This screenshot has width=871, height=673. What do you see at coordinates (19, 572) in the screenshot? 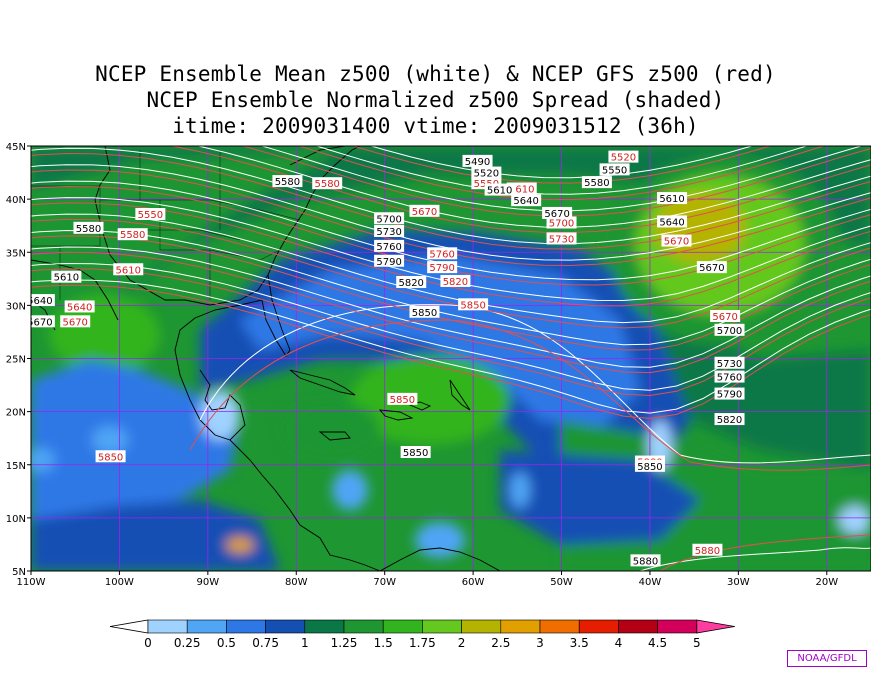
I see `lat-tick-label: 5N` at bounding box center [19, 572].